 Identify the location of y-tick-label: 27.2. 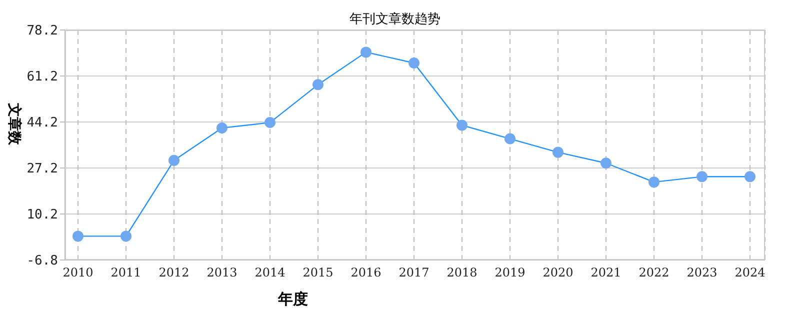
(42, 169).